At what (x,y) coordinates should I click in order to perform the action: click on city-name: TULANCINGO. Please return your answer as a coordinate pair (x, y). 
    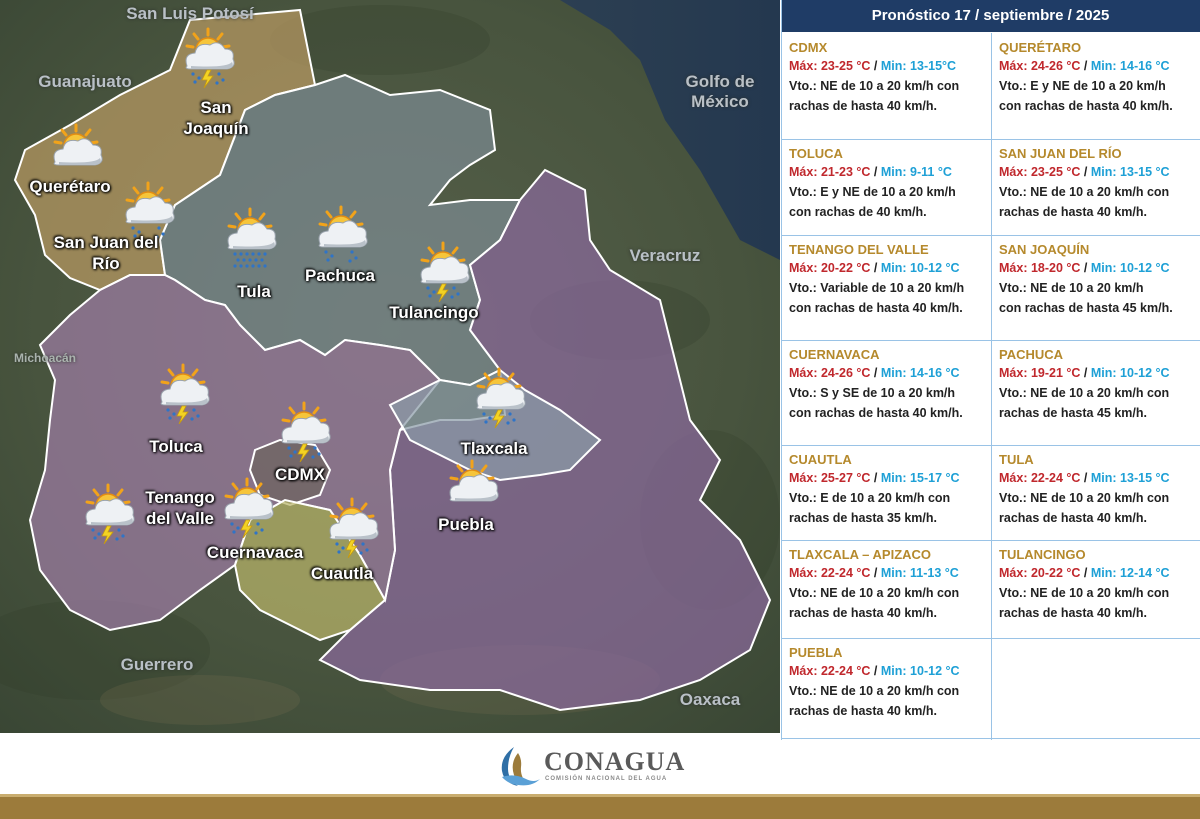
    Looking at the image, I should click on (1042, 554).